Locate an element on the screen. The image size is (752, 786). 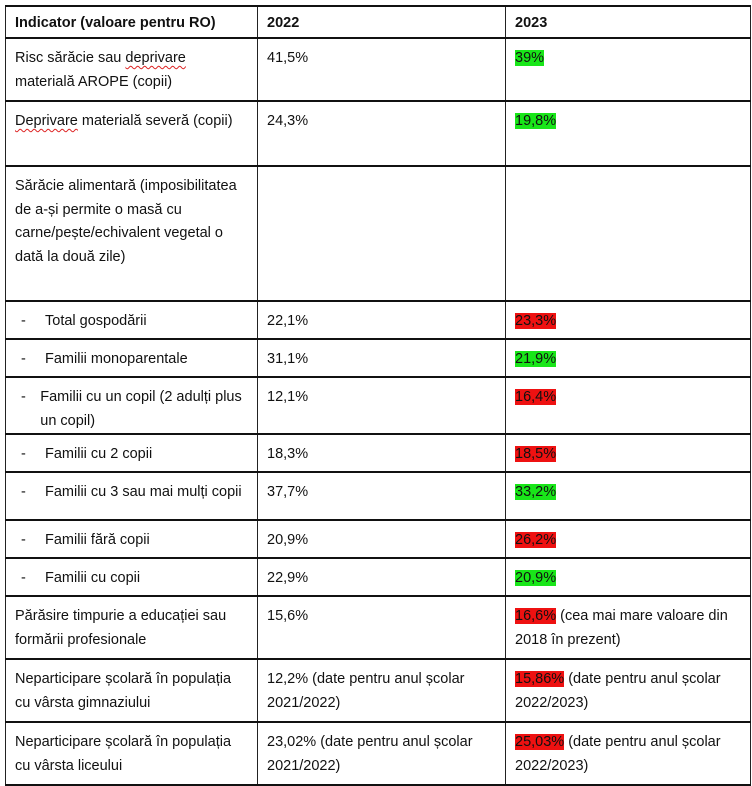
header-2022: 2022 is located at coordinates (381, 22).